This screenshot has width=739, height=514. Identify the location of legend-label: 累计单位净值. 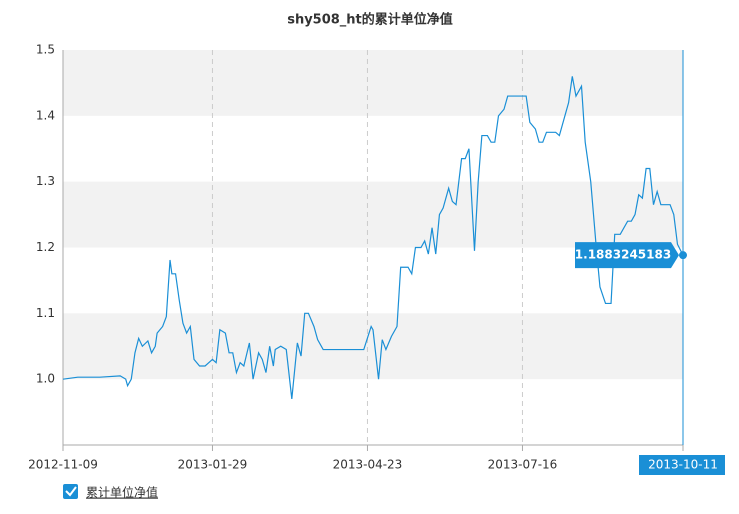
(122, 492).